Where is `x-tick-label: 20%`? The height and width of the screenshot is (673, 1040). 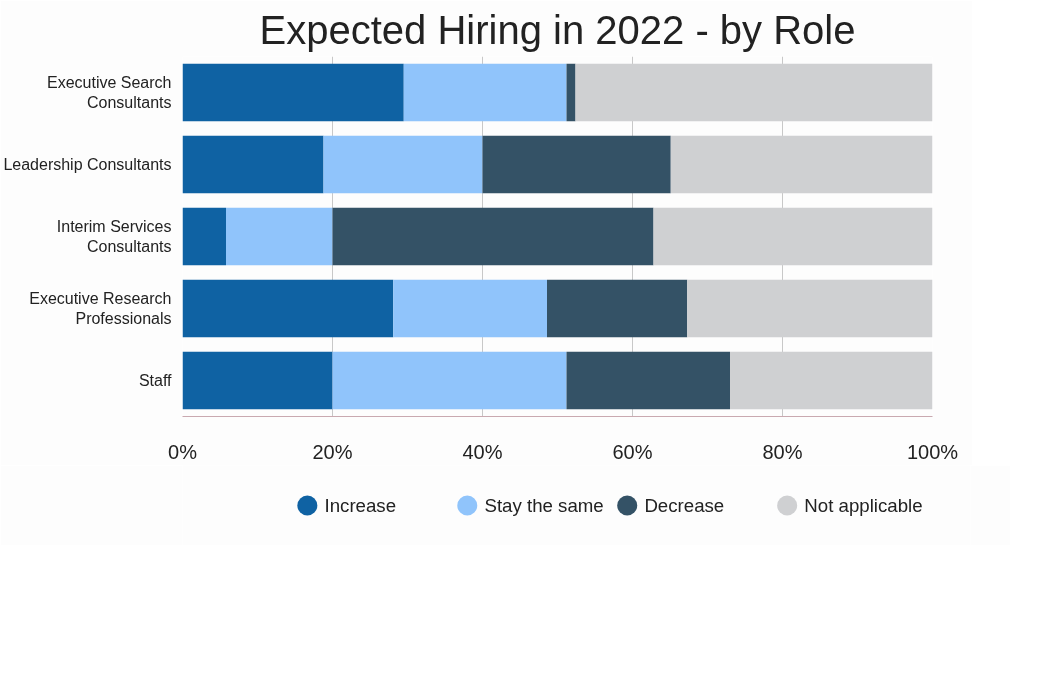 x-tick-label: 20% is located at coordinates (332, 451).